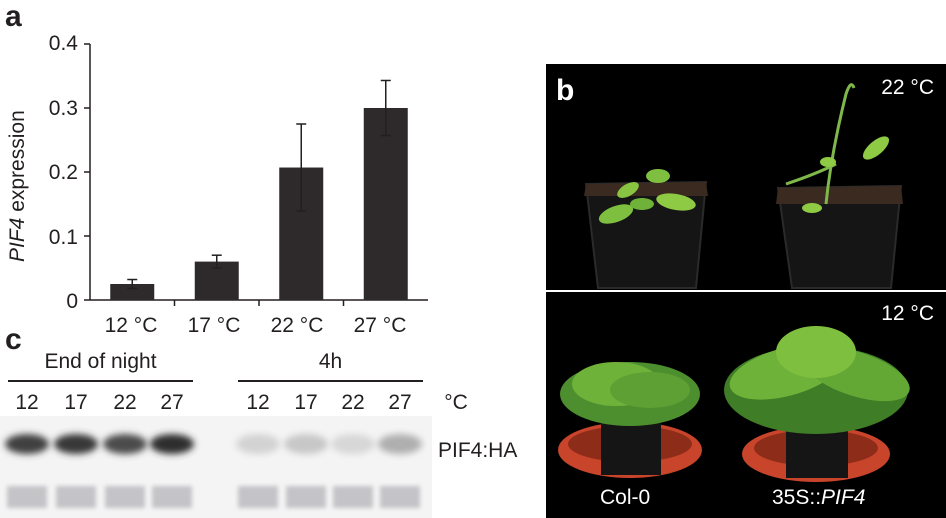 The height and width of the screenshot is (518, 946). I want to click on group-line-left, so click(100, 381).